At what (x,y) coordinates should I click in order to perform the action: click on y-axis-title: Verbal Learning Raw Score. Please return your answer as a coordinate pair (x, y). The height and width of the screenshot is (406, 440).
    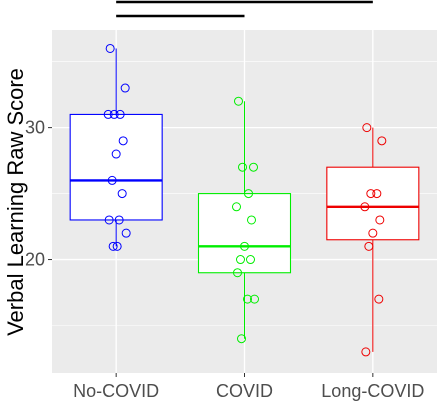
    Looking at the image, I should click on (15, 202).